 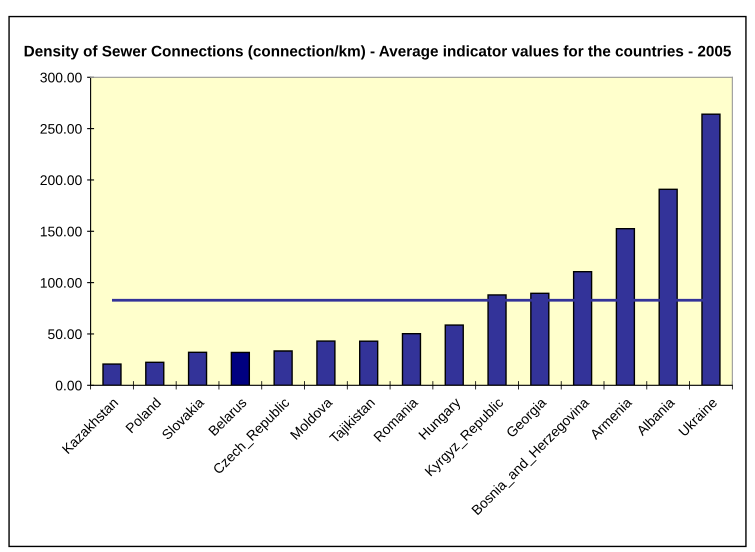 I want to click on y-tick-label: 300.00, so click(x=61, y=77).